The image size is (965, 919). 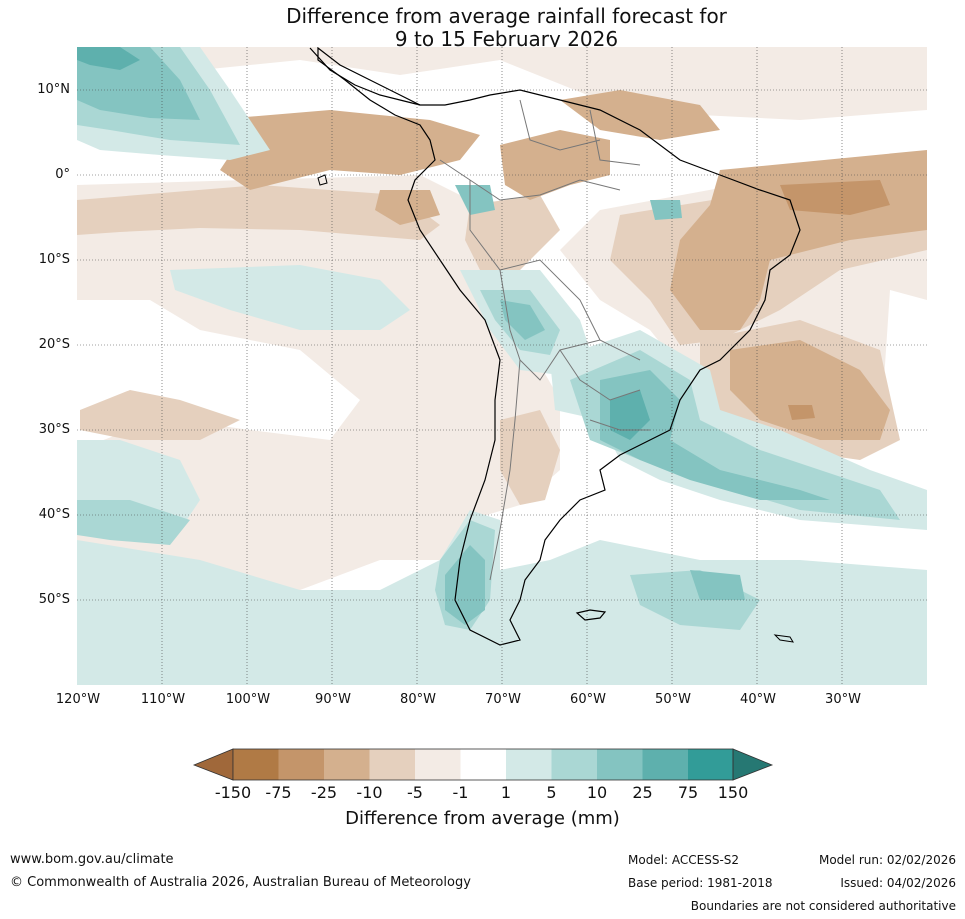 What do you see at coordinates (369, 792) in the screenshot?
I see `colorbar-tick: -10` at bounding box center [369, 792].